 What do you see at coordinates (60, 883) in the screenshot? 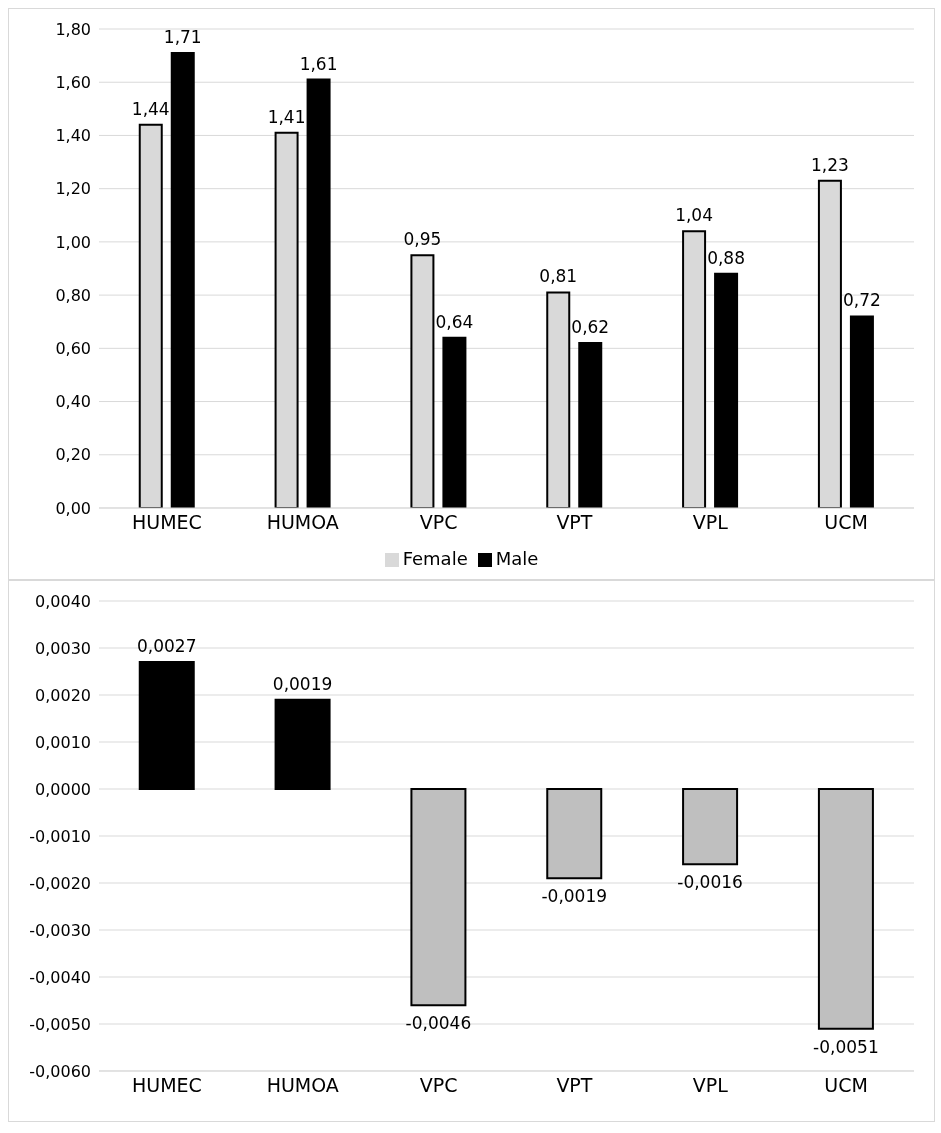
I see `y-tick-label: -0,0020` at bounding box center [60, 883].